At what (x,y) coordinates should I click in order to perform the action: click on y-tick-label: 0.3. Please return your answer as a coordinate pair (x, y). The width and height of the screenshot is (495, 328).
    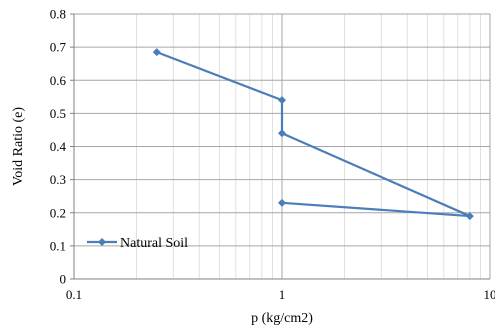
    Looking at the image, I should click on (58, 179).